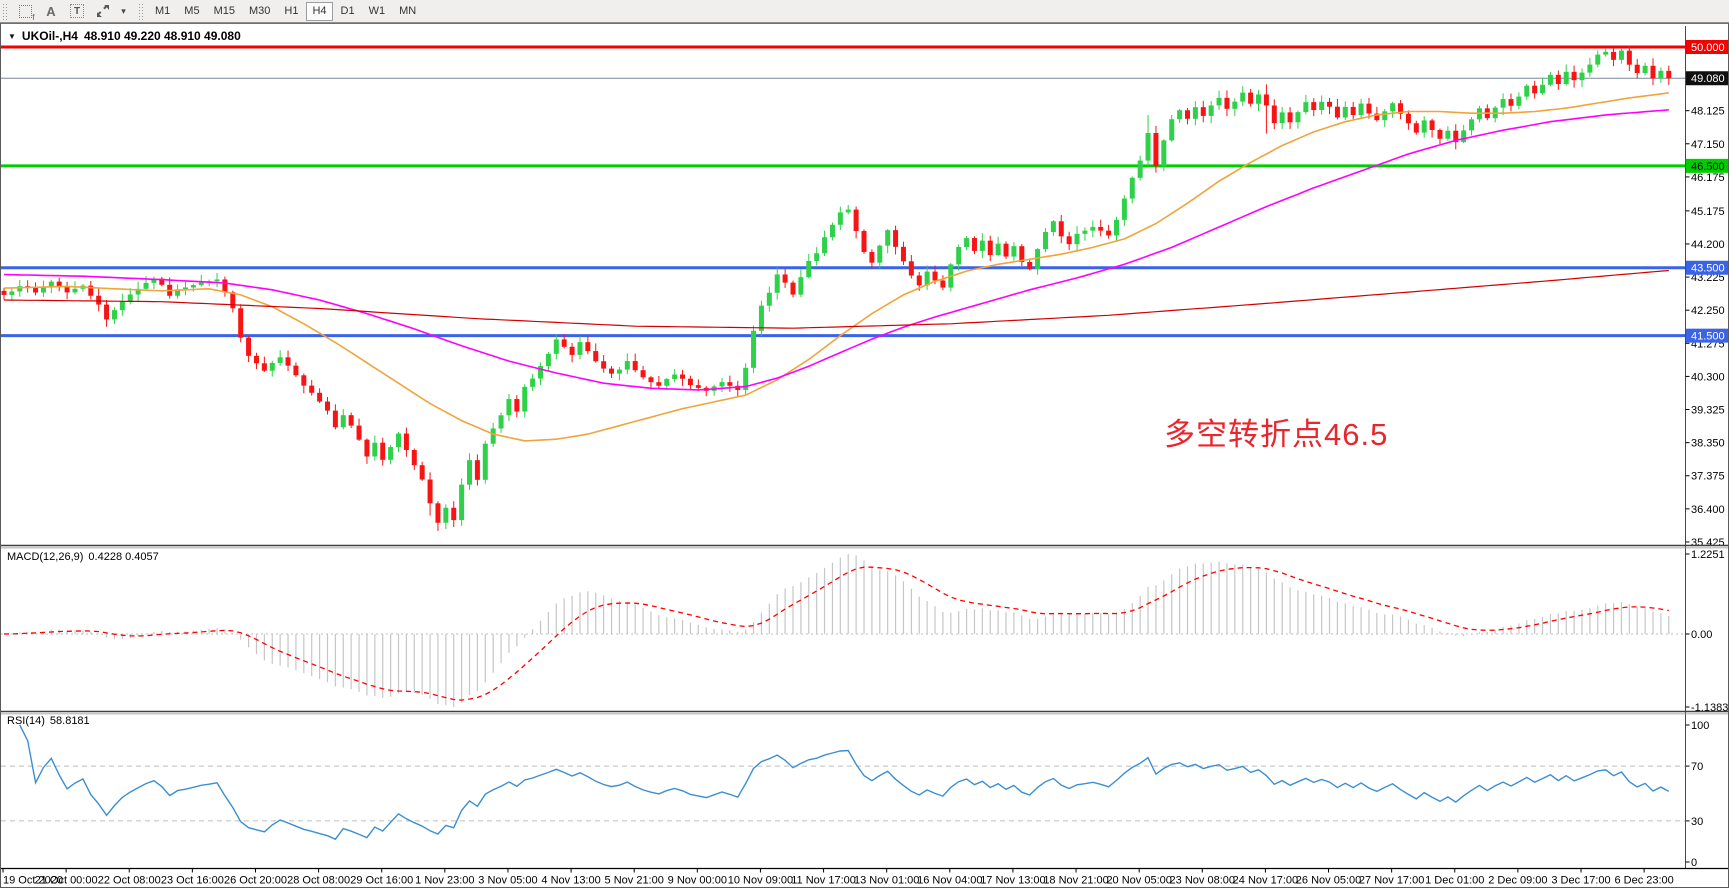 The image size is (1729, 888). What do you see at coordinates (85, 557) in the screenshot?
I see `macd-panel-label: MACD(12,26,9) 0.4228 0.4057` at bounding box center [85, 557].